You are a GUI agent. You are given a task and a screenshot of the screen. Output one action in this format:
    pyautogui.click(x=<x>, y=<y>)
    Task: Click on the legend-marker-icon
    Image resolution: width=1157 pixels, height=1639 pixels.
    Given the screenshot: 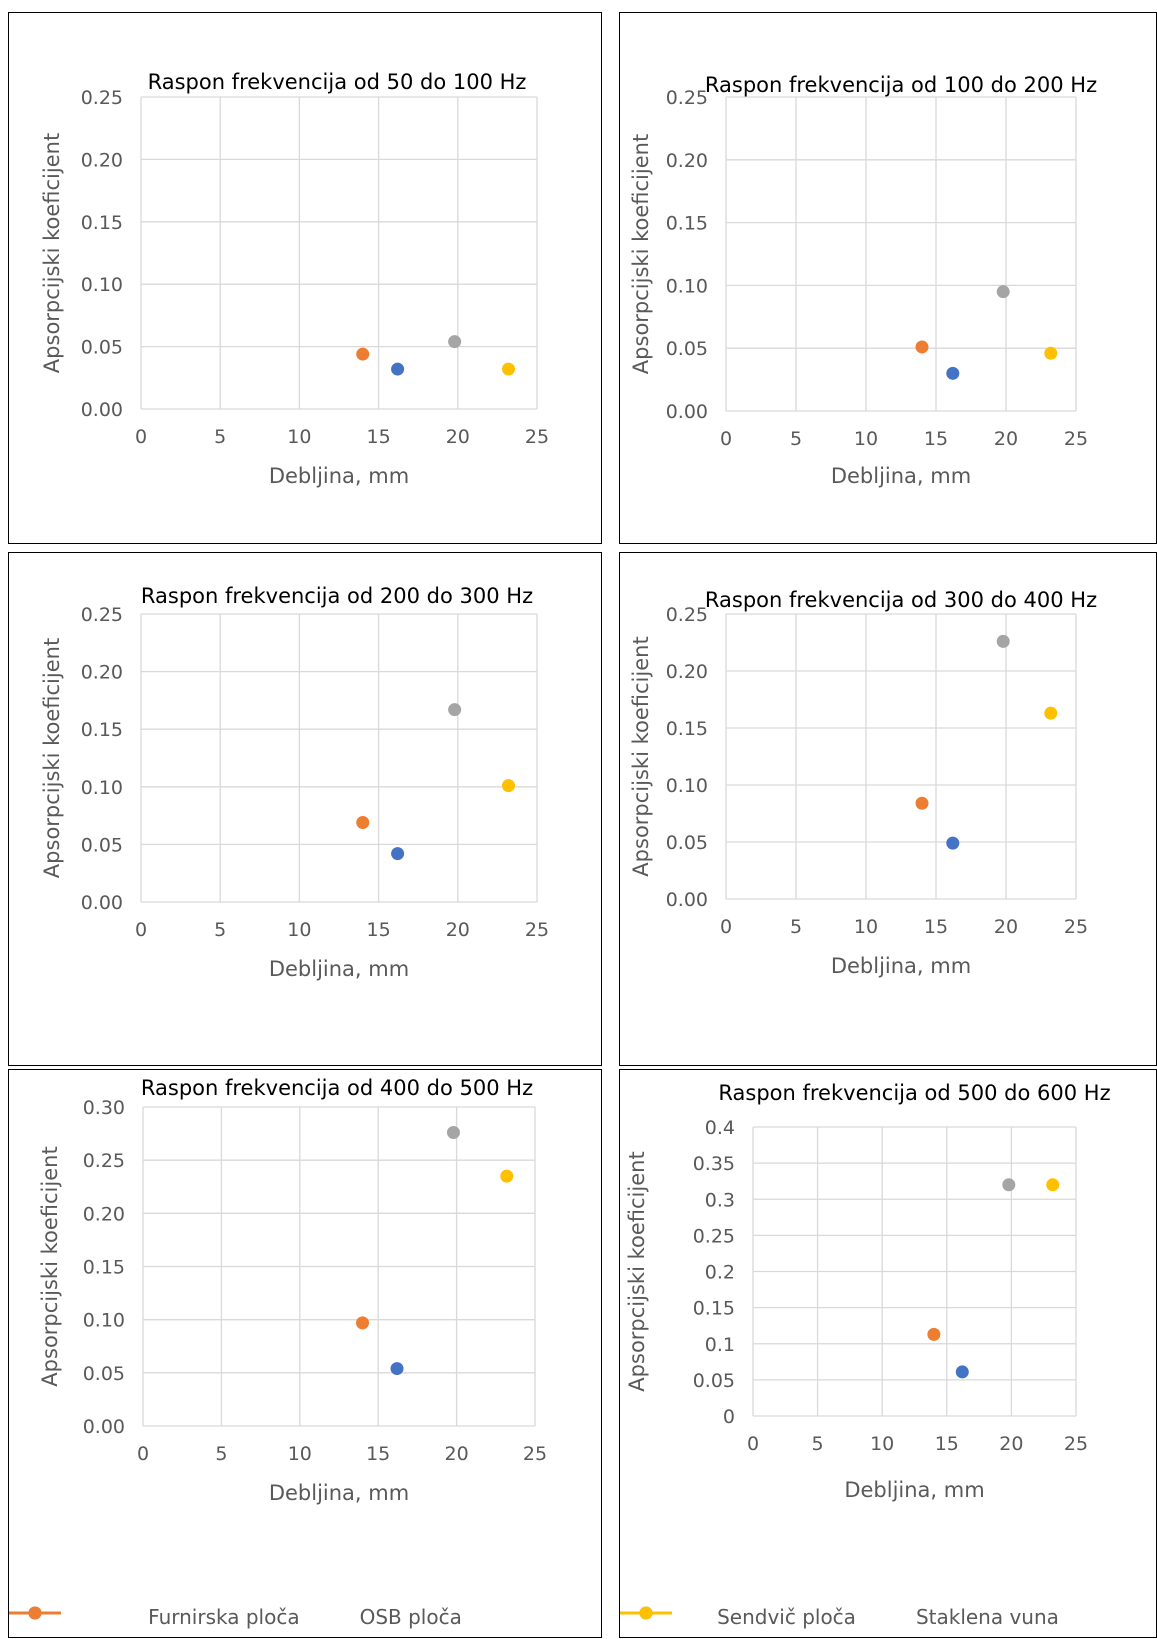 What is the action you would take?
    pyautogui.click(x=35, y=1613)
    